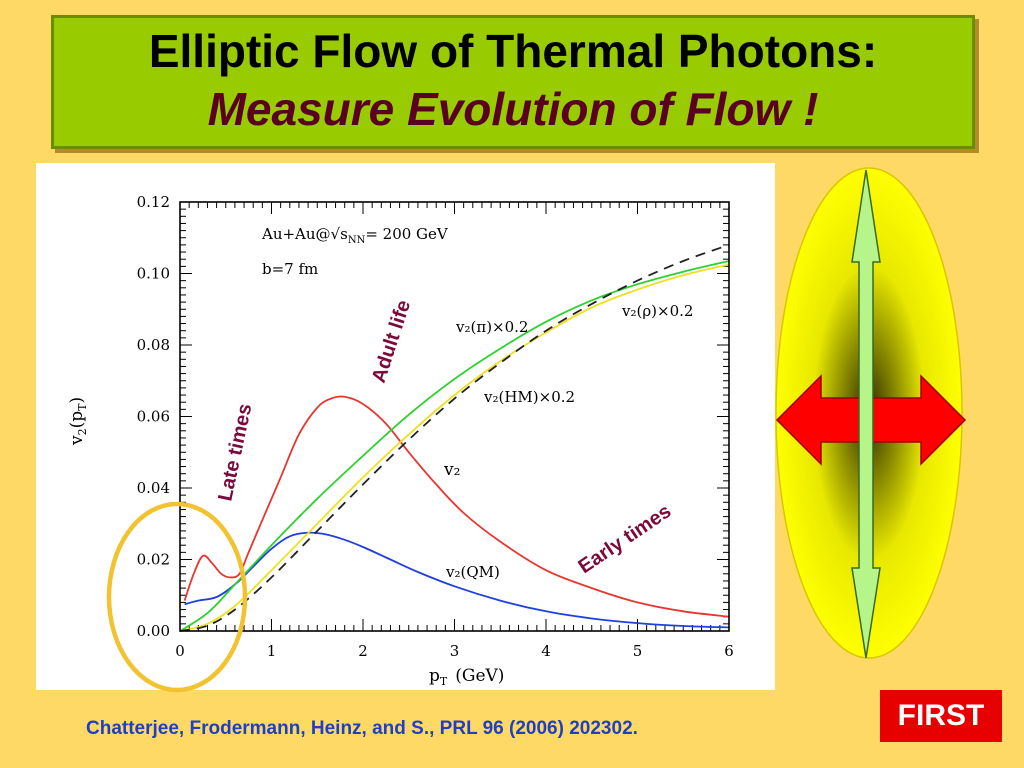  Describe the element at coordinates (153, 631) in the screenshot. I see `y-tick-label: 0.00` at that location.